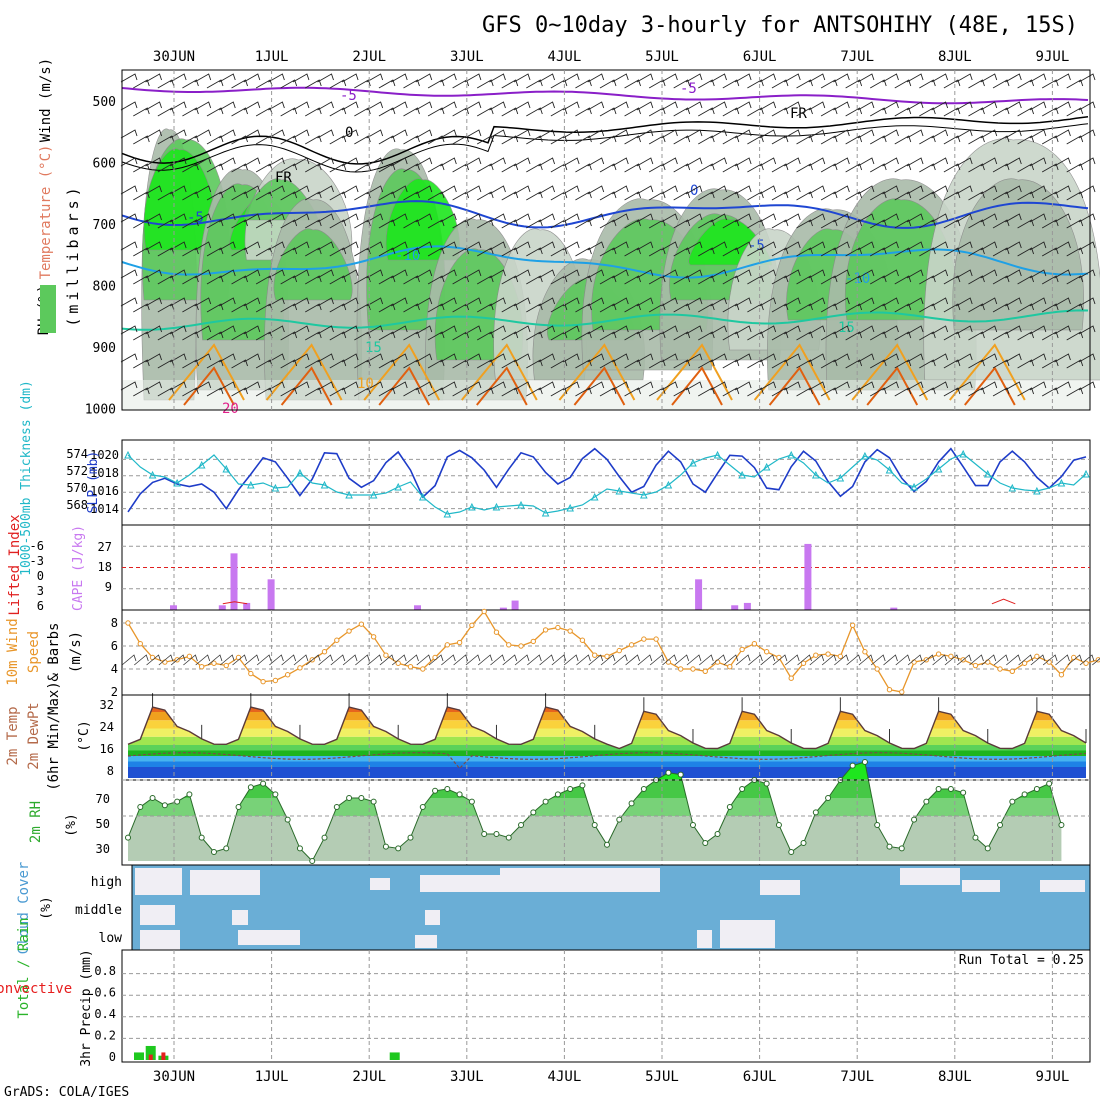  I want to click on li-line, so click(1003, 601).